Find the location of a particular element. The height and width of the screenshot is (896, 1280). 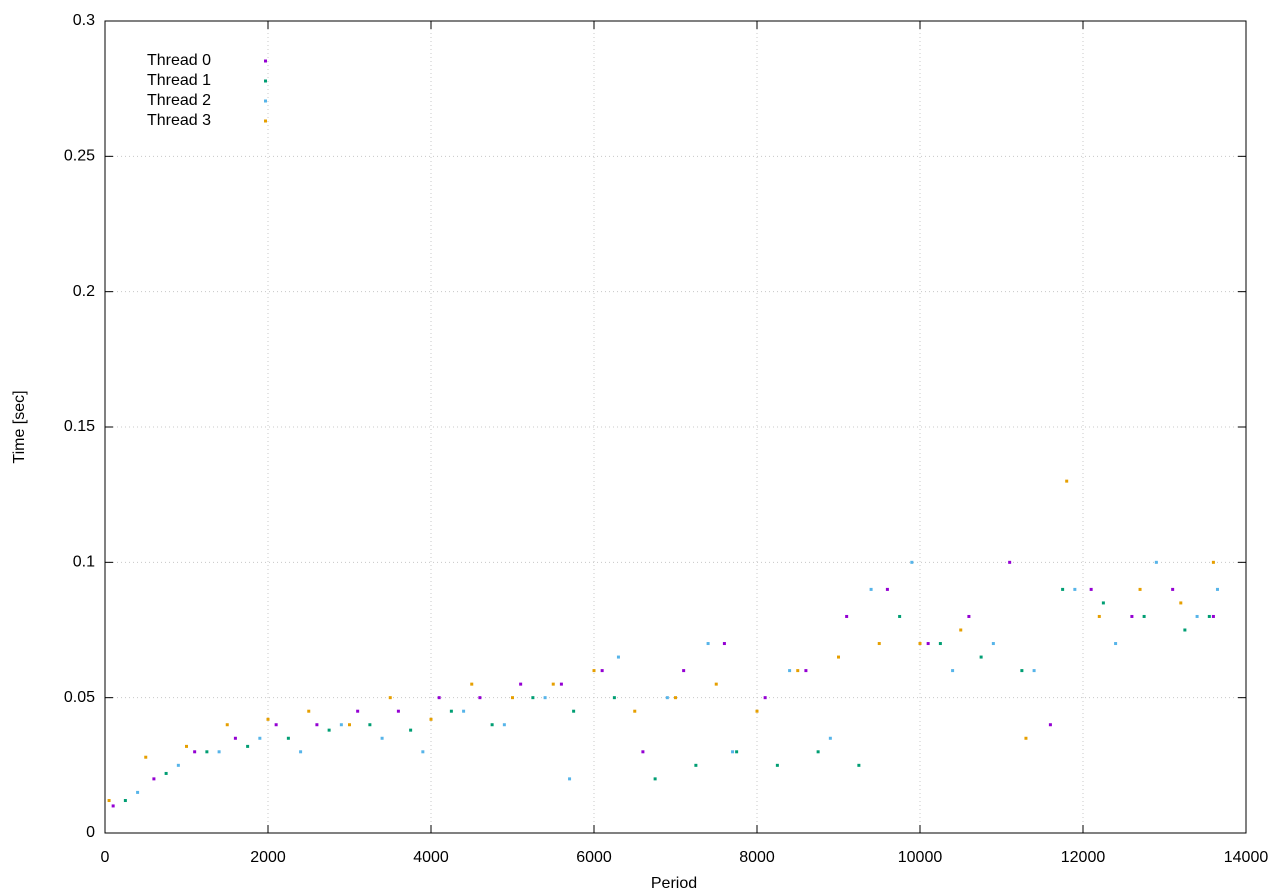

y-tick-label: 0.15 is located at coordinates (79, 426).